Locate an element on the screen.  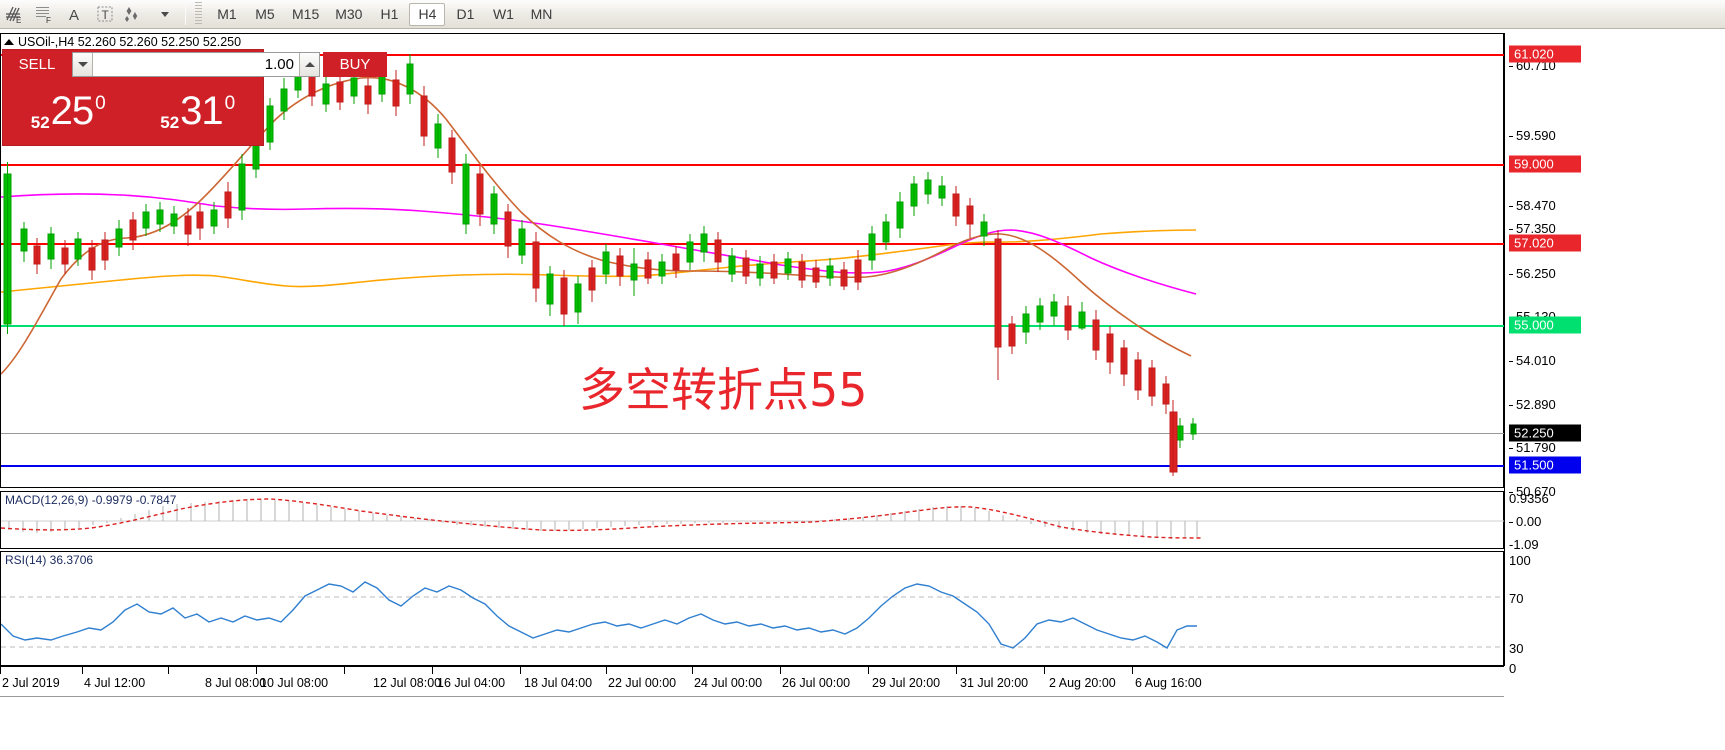
timeframe-mn: MN is located at coordinates (541, 14).